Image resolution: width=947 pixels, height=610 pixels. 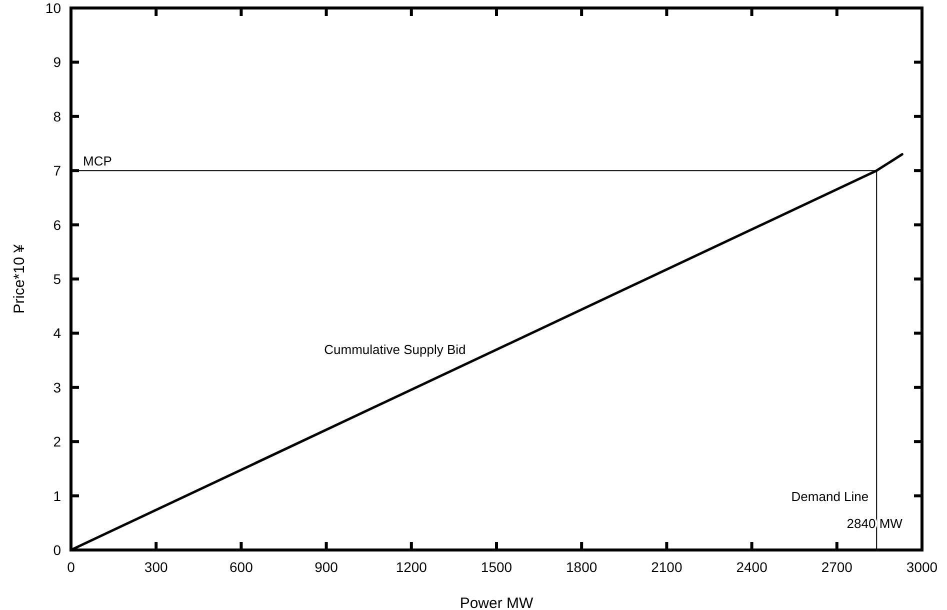 What do you see at coordinates (71, 567) in the screenshot?
I see `x-tick-label: 0` at bounding box center [71, 567].